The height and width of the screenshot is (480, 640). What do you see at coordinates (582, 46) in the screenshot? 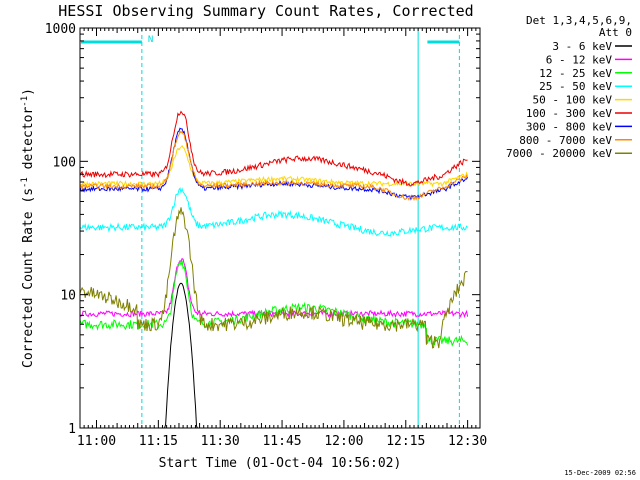
I see `legend-label: 3 - 6 keV` at bounding box center [582, 46].